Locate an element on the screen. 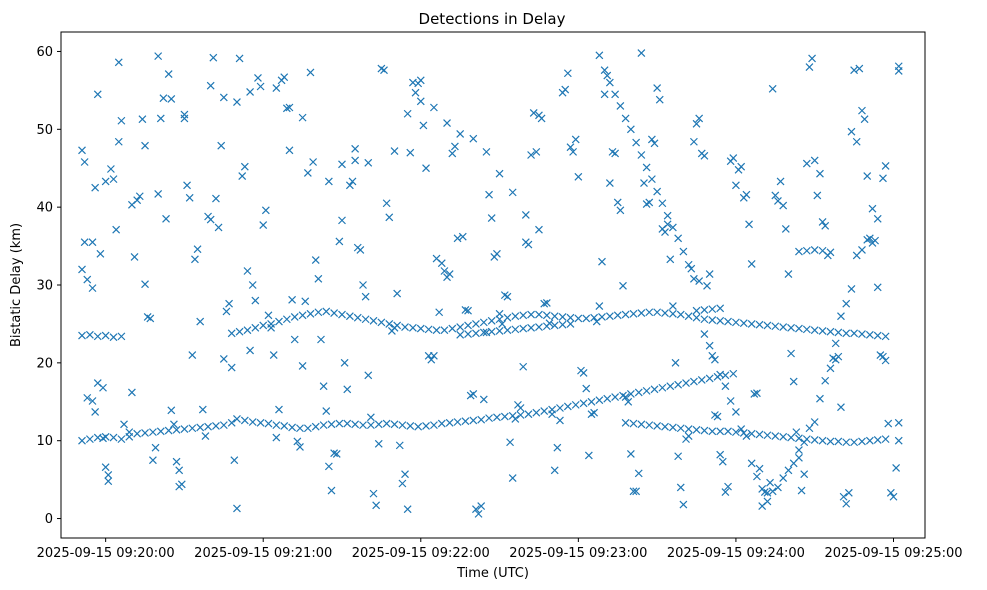 The width and height of the screenshot is (987, 590). x-tick-label: 2025-09-15 09:24:00 is located at coordinates (736, 553).